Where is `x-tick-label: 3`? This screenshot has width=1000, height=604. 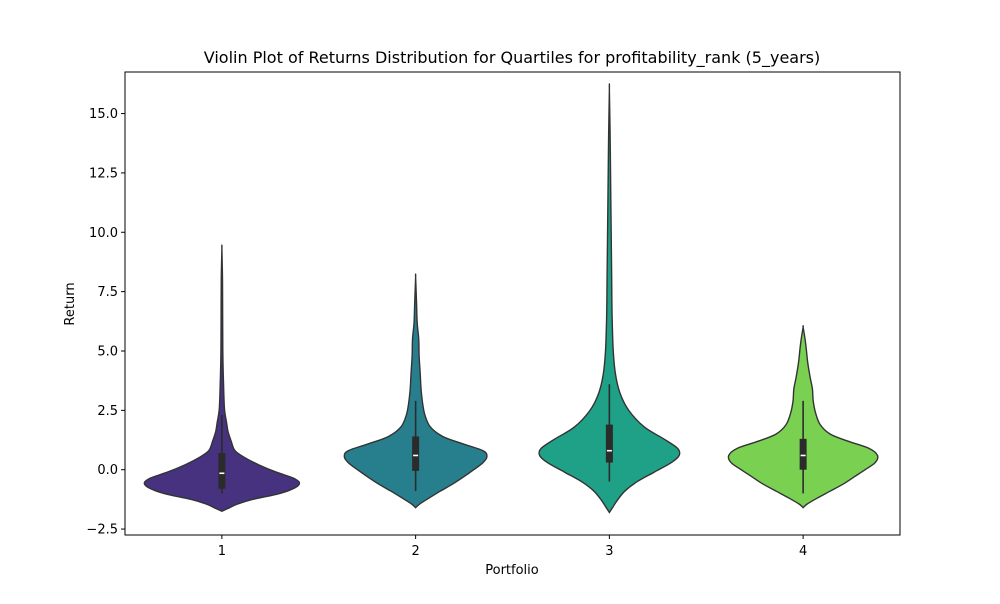 x-tick-label: 3 is located at coordinates (609, 551).